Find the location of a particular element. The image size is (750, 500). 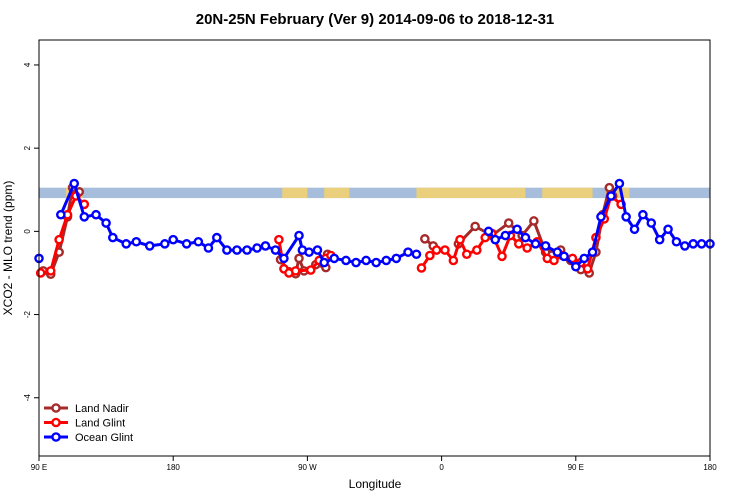

x-tick-label: 0 is located at coordinates (441, 467).